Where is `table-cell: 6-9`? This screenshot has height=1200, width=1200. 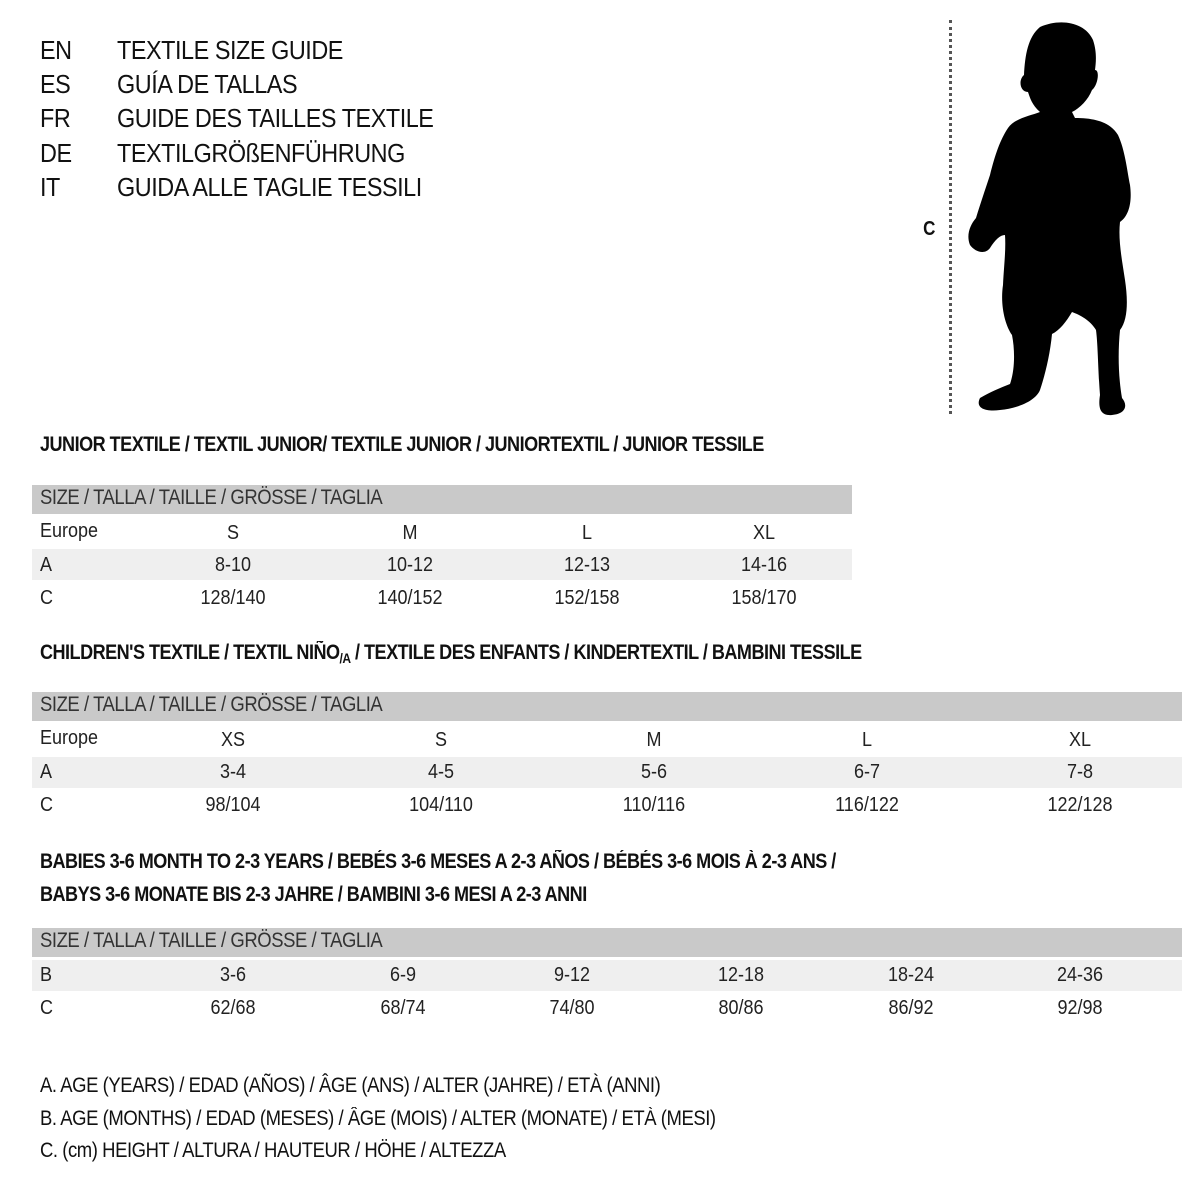
table-cell: 6-9 is located at coordinates (403, 975).